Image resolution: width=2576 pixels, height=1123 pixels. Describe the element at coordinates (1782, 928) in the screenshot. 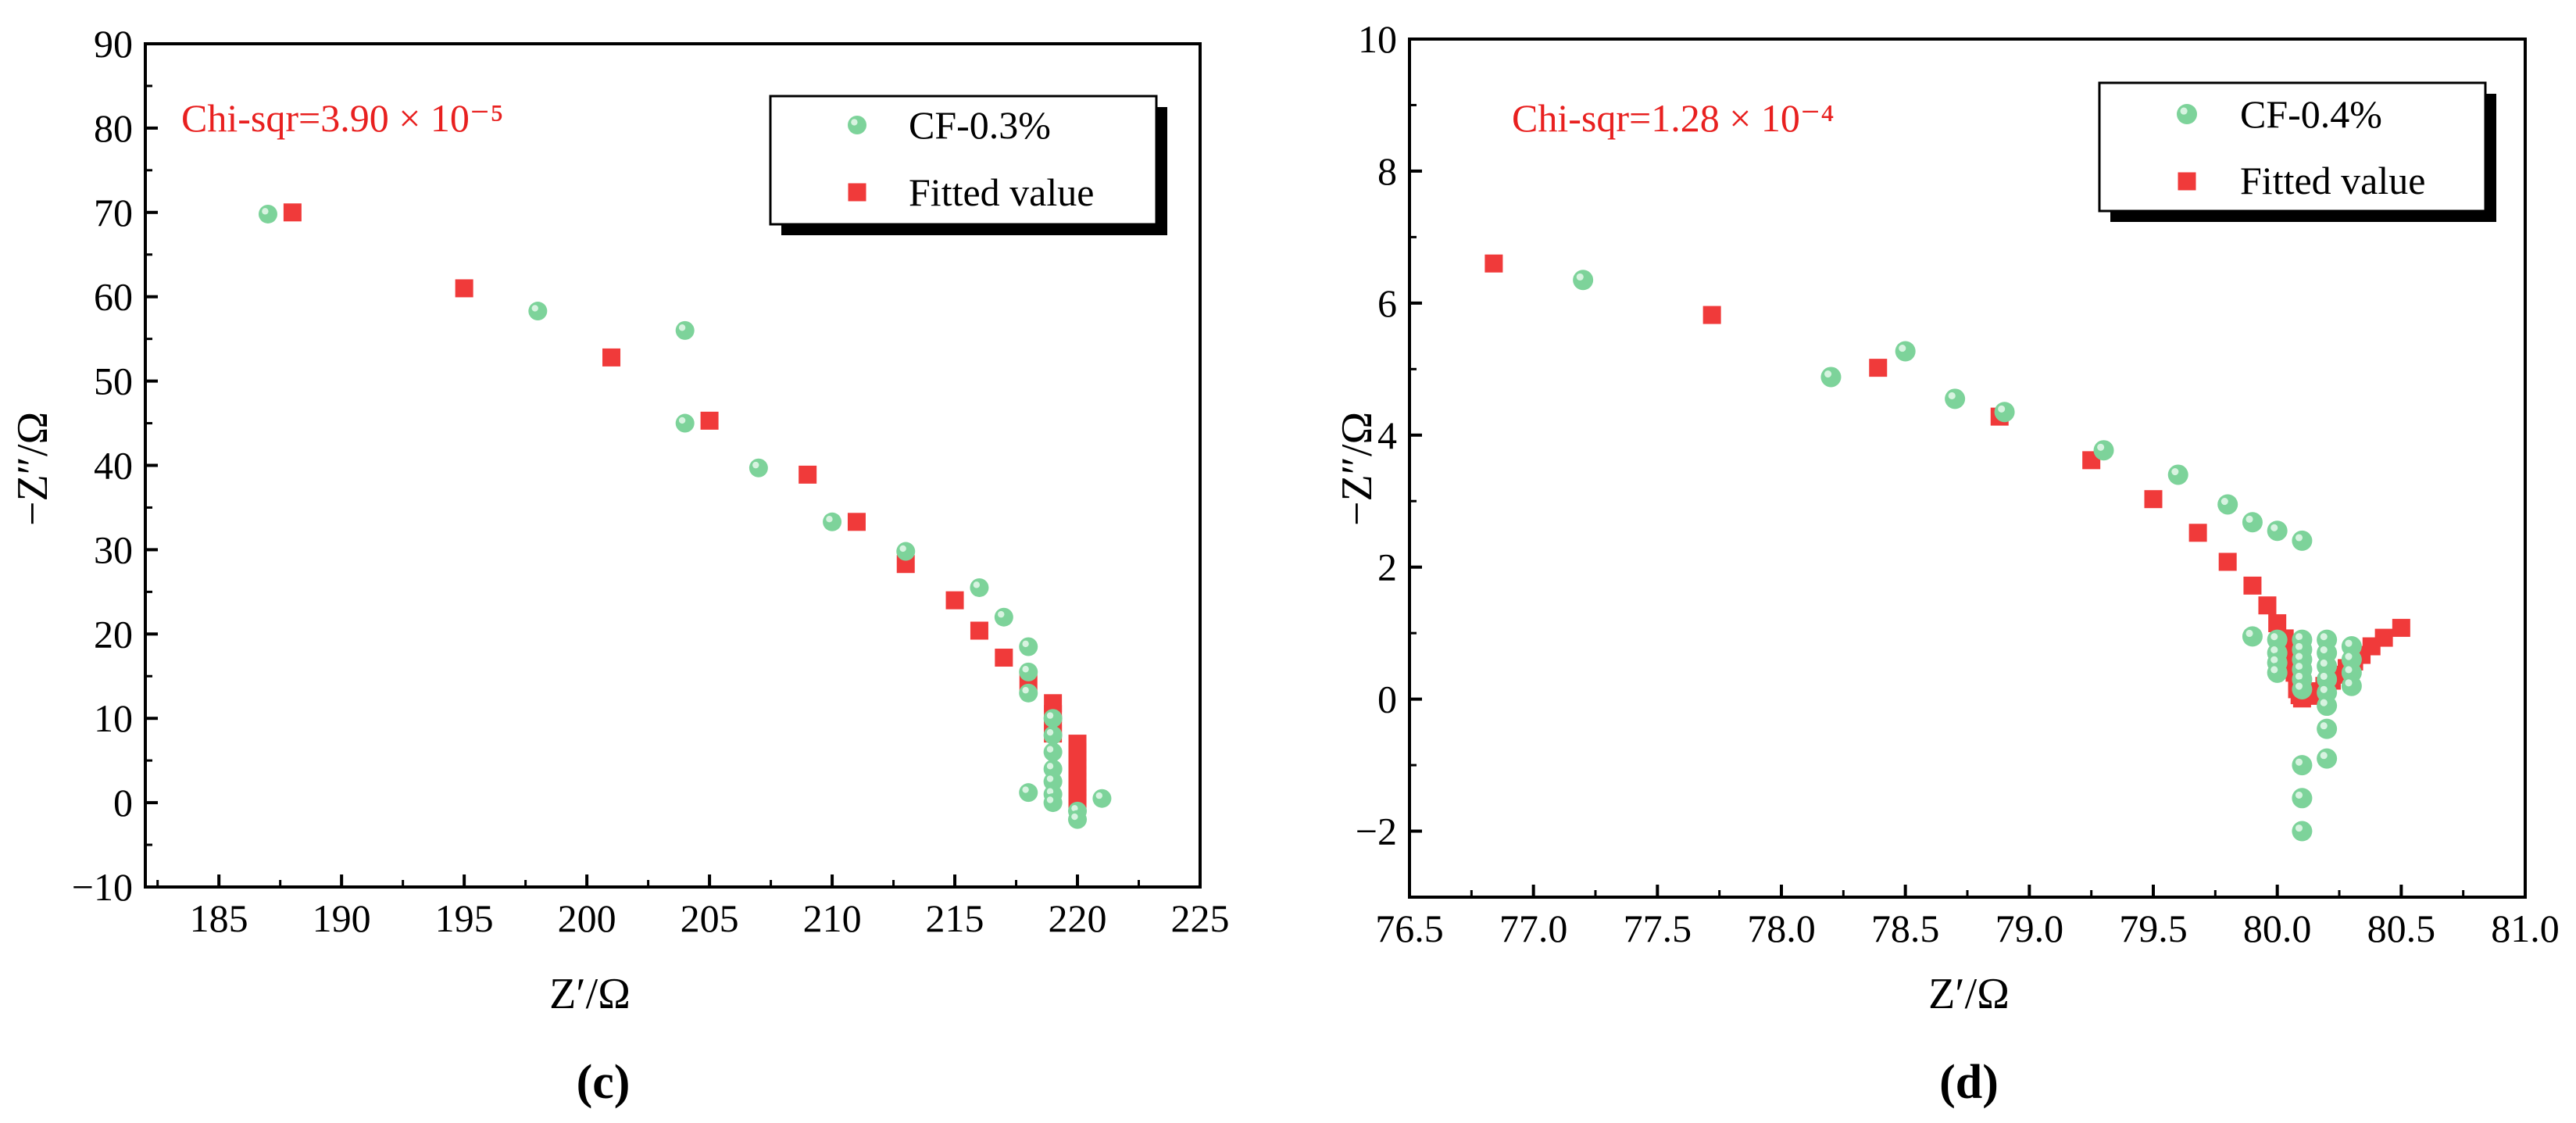

I see `x-tick-label: 78.0` at that location.